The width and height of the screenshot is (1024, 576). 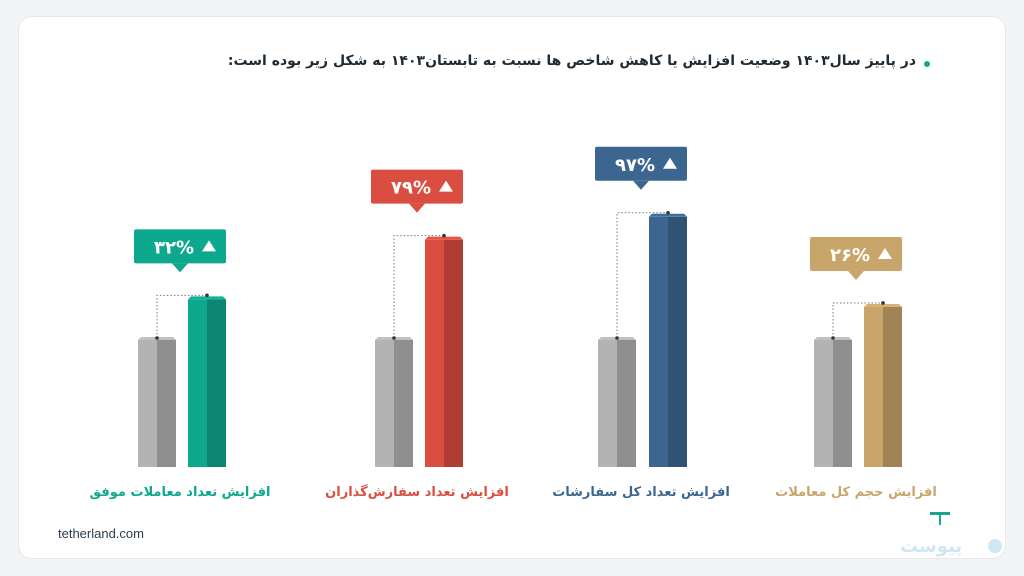 What do you see at coordinates (873, 386) in the screenshot?
I see `change-bar-3-front` at bounding box center [873, 386].